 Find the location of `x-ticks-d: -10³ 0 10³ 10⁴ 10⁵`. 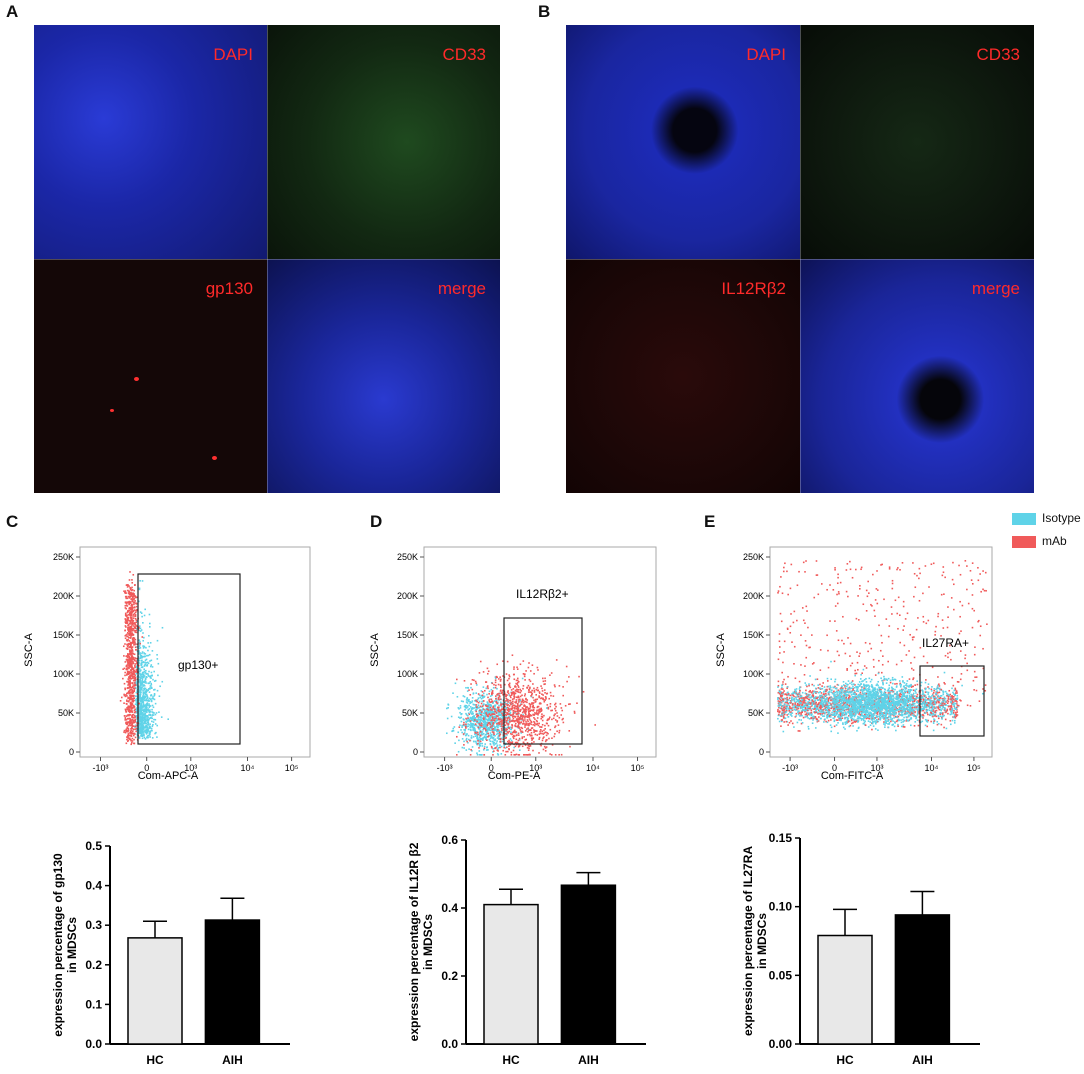

x-ticks-d: -10³ 0 10³ 10⁴ 10⁵ is located at coordinates (541, 765).